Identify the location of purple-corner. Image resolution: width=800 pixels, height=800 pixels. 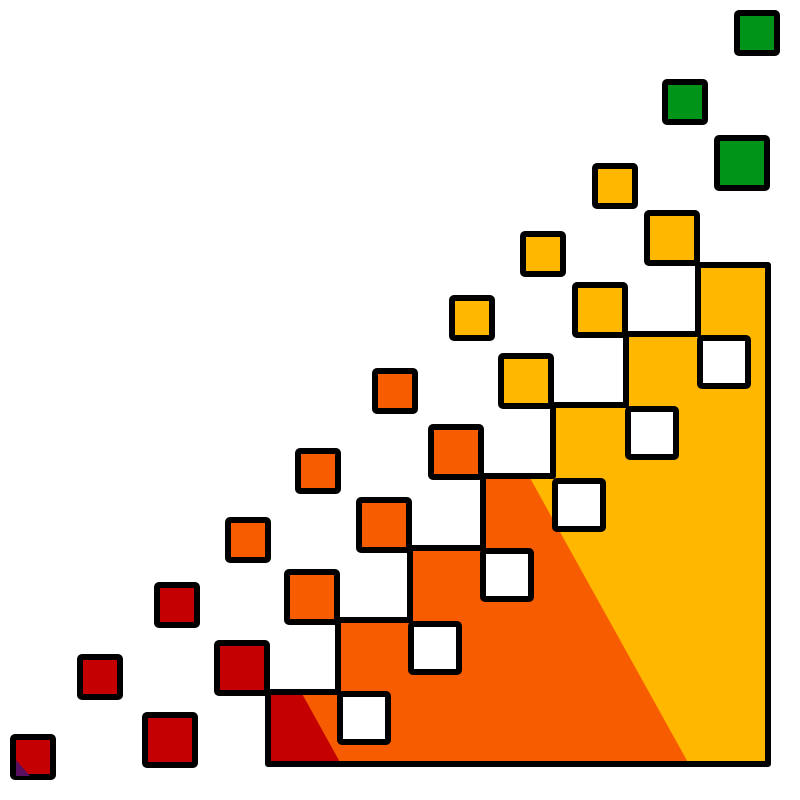
(23, 768).